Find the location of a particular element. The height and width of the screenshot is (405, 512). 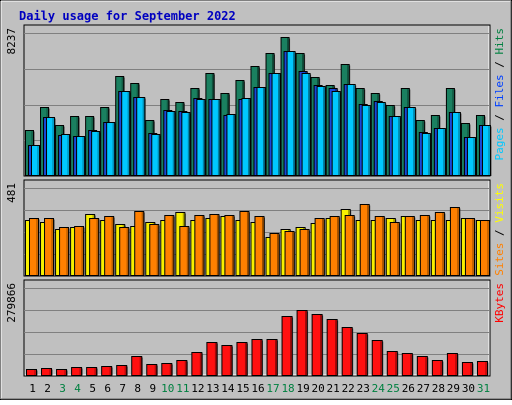

legend-item: Files is located at coordinates (499, 90).